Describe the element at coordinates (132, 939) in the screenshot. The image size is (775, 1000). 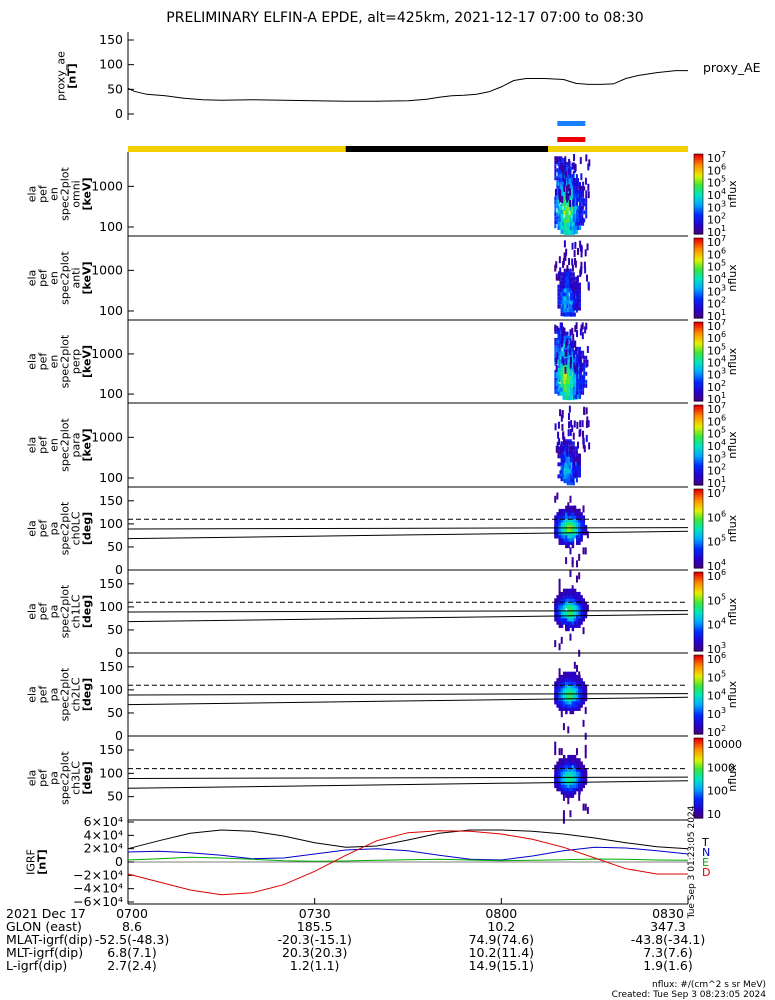
I see `footer-value: -52.5(-48.3)` at that location.